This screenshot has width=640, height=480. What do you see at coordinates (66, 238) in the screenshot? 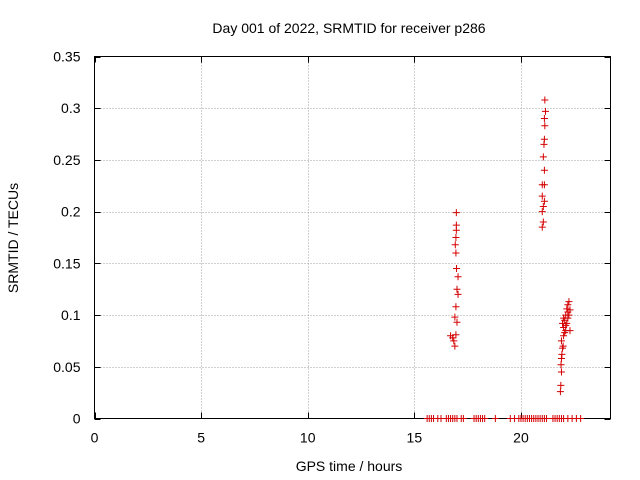
I see `y-tick-labels: 0 0.05 0.1 0.15 0.2 0.25 0.3 0.35` at bounding box center [66, 238].